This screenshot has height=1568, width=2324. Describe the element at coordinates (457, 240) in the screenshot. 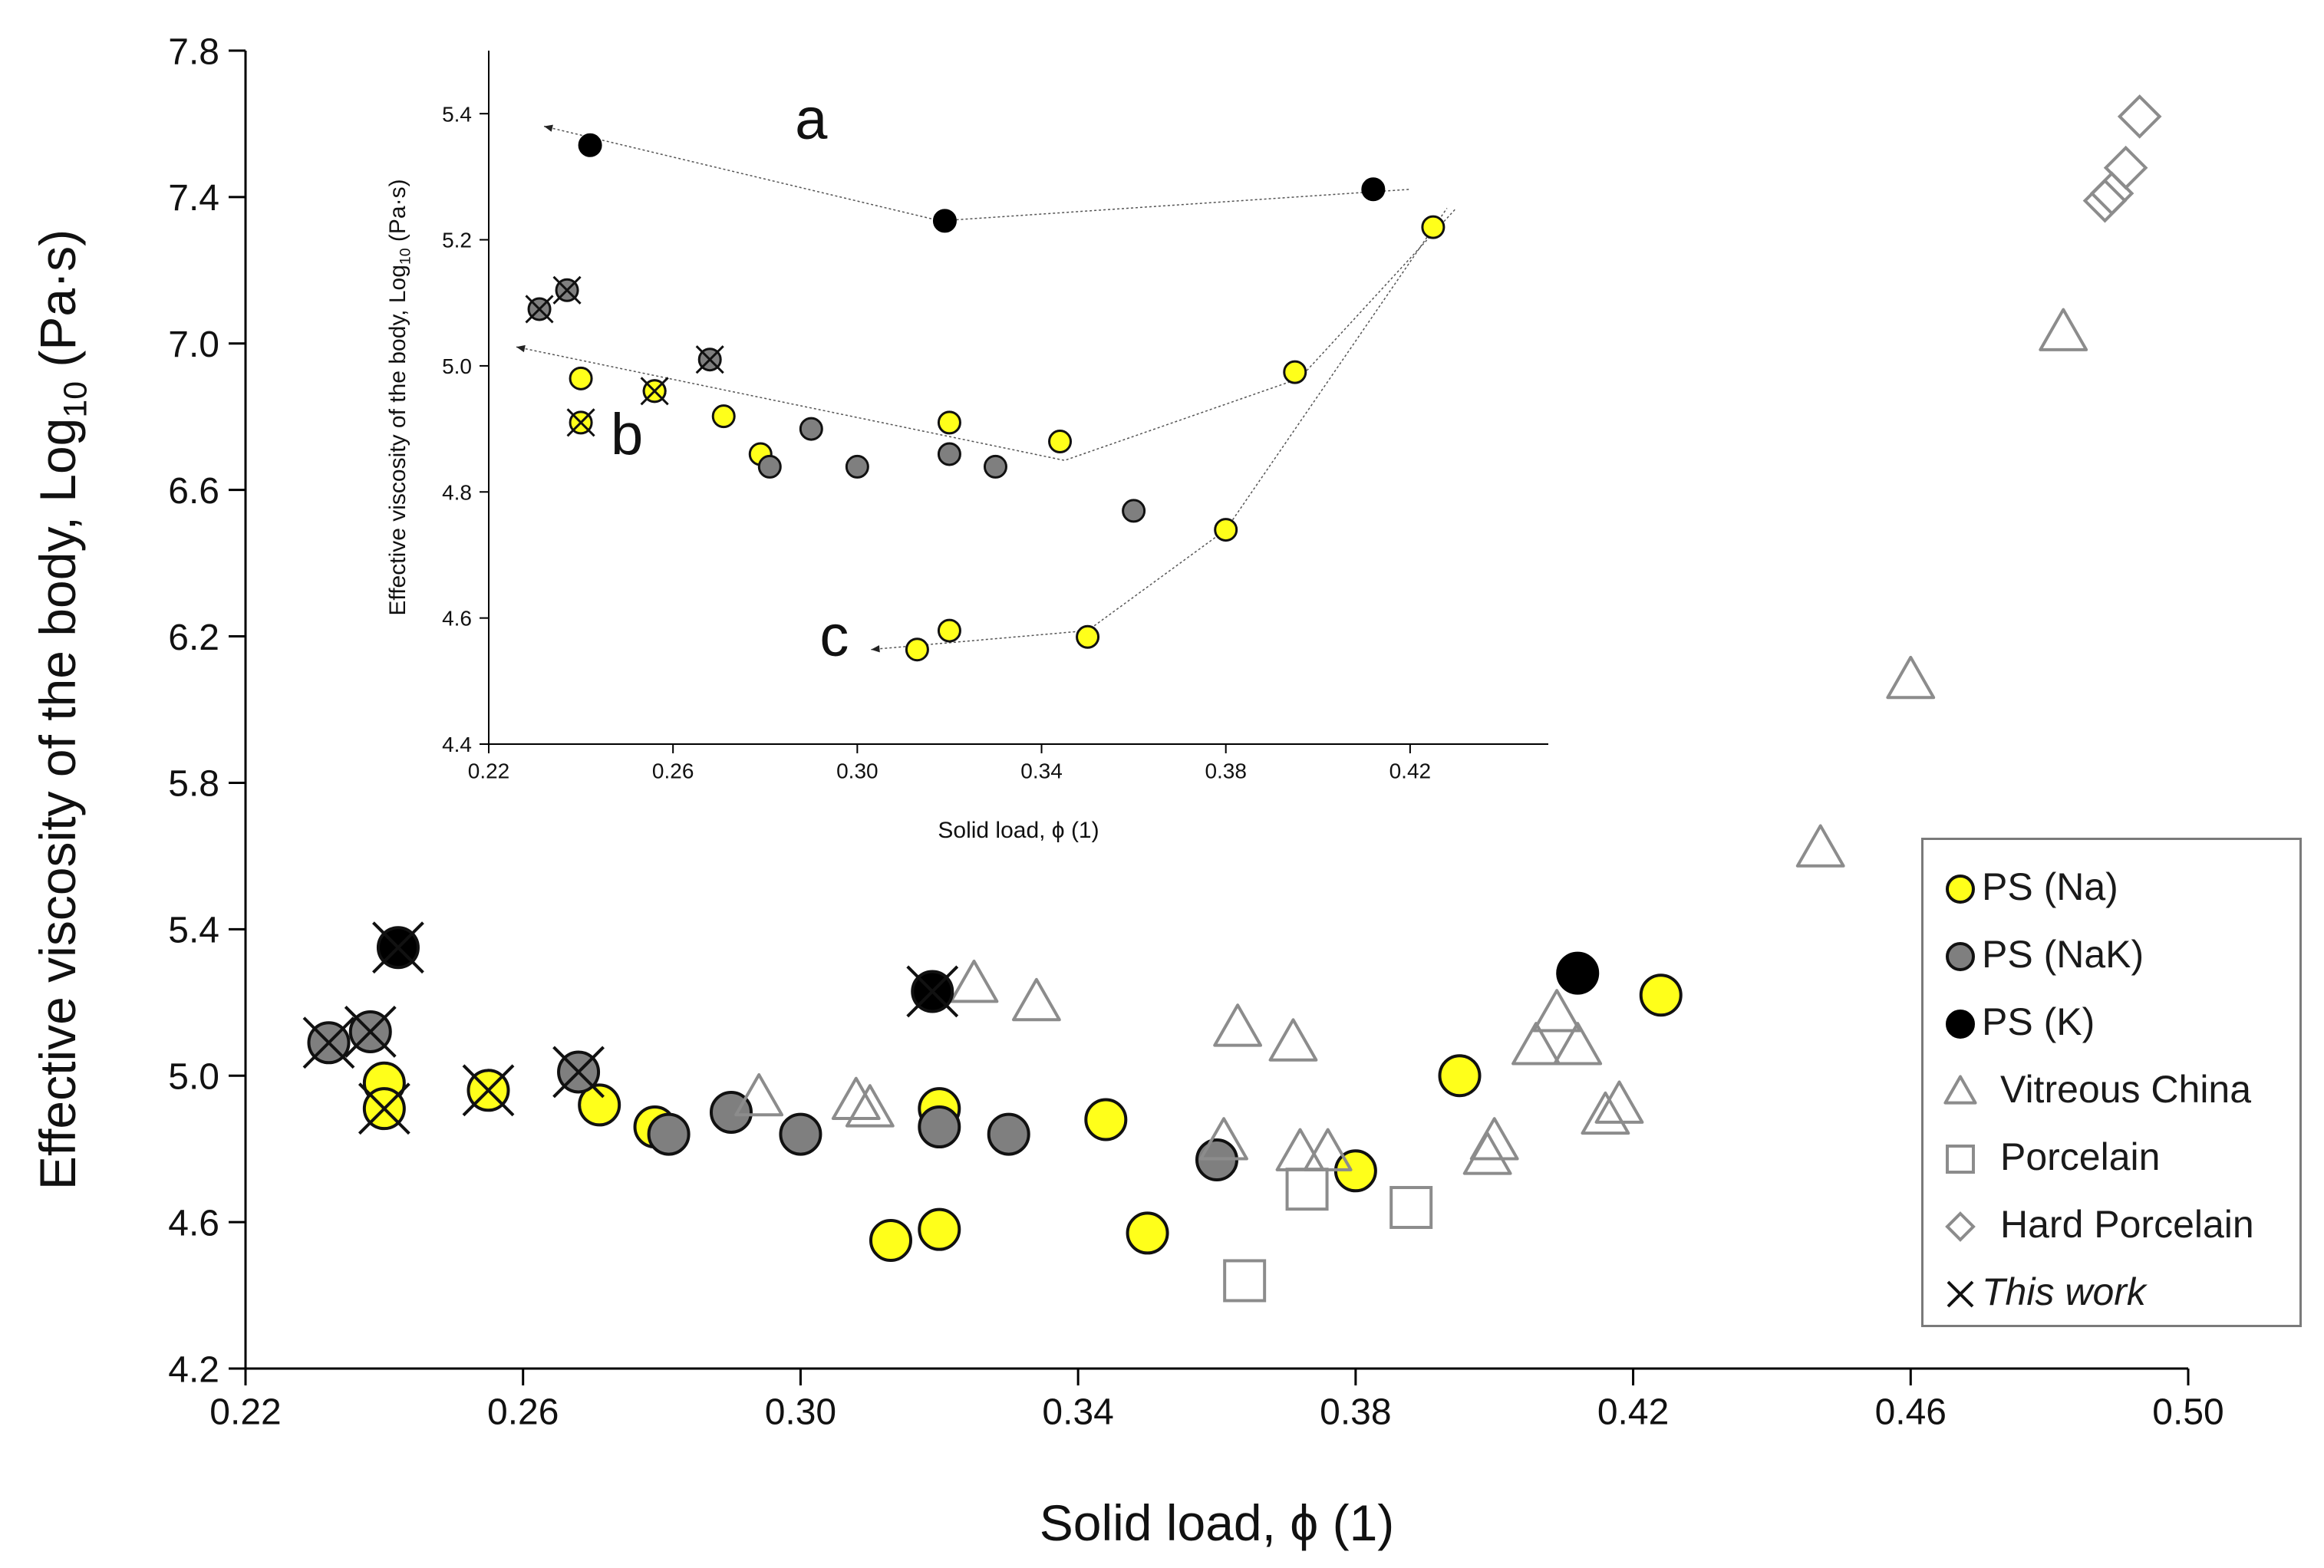

I see `inset-y-tick-label: 5.2` at that location.